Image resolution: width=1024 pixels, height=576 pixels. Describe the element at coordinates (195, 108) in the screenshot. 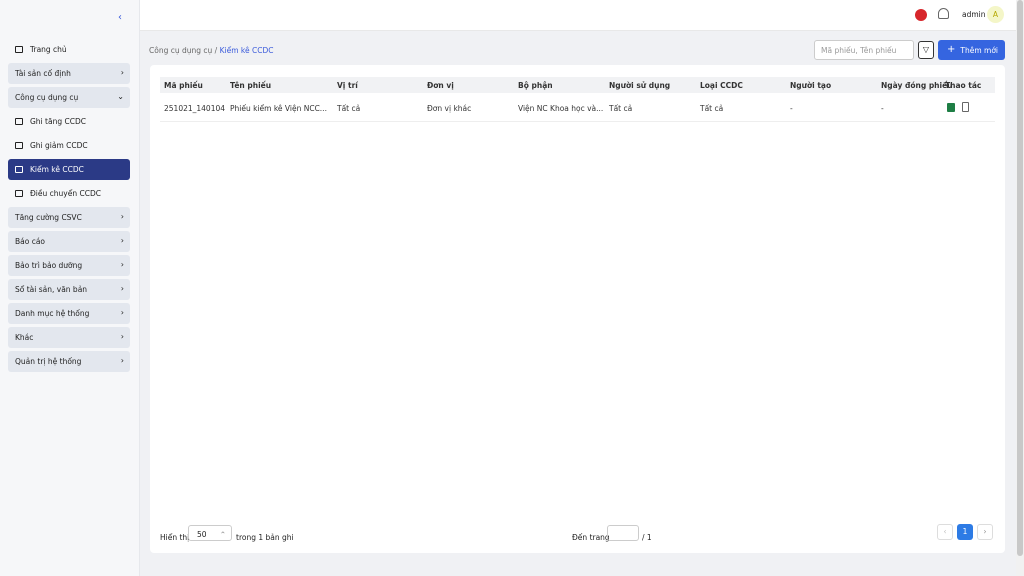

I see `table-cell: 251021_140104` at that location.